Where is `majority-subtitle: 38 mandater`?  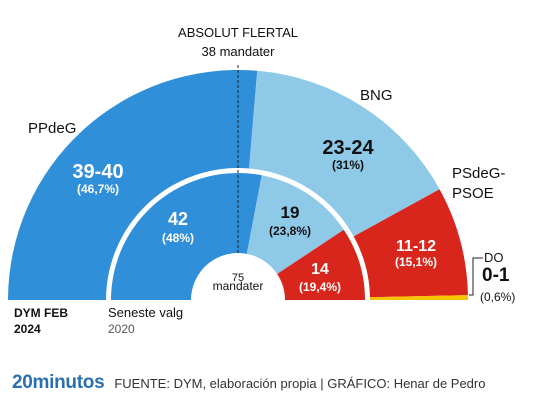 majority-subtitle: 38 mandater is located at coordinates (239, 51).